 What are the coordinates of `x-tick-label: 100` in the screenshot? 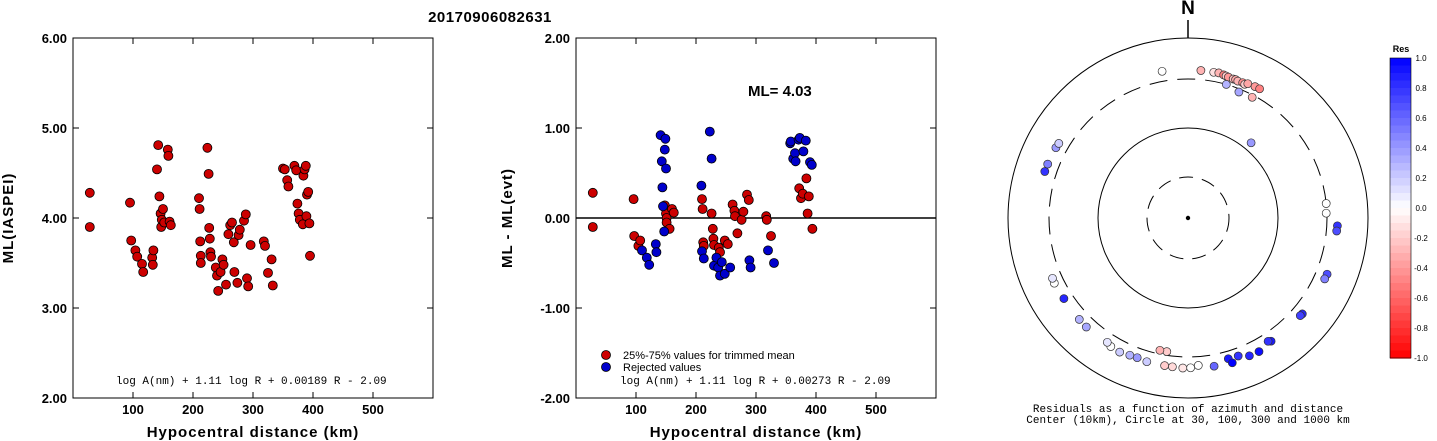 It's located at (636, 409).